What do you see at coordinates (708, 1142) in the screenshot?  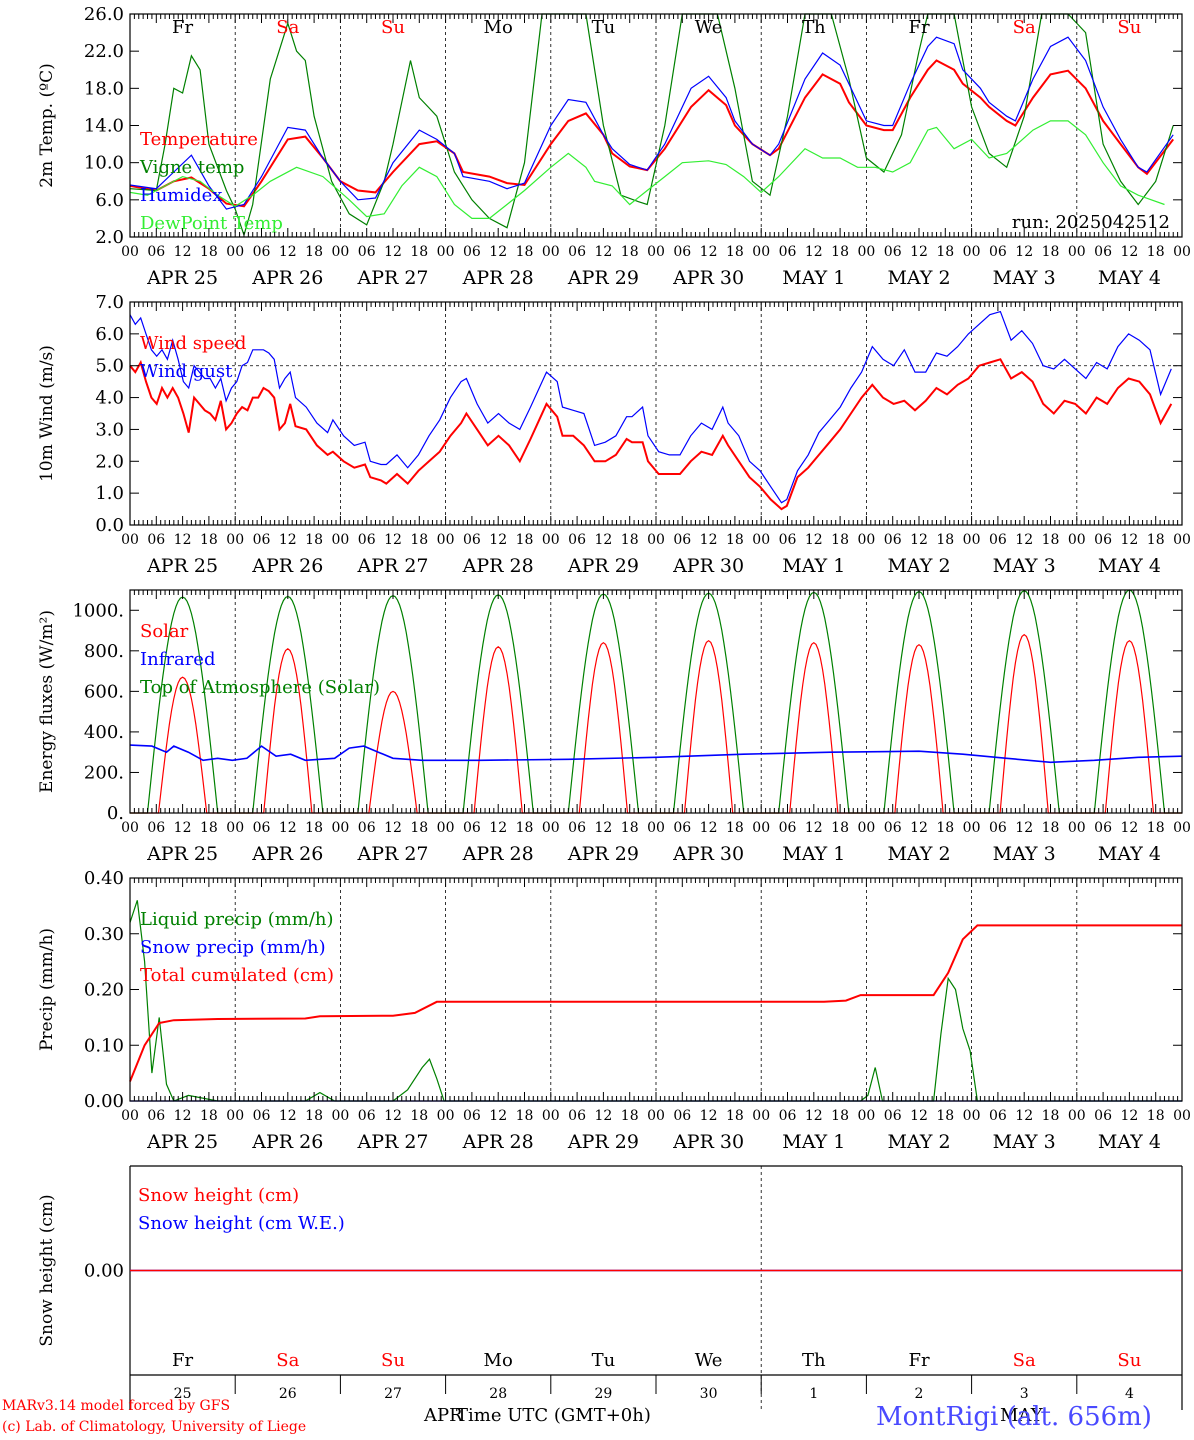 I see `date-label: APR 30` at bounding box center [708, 1142].